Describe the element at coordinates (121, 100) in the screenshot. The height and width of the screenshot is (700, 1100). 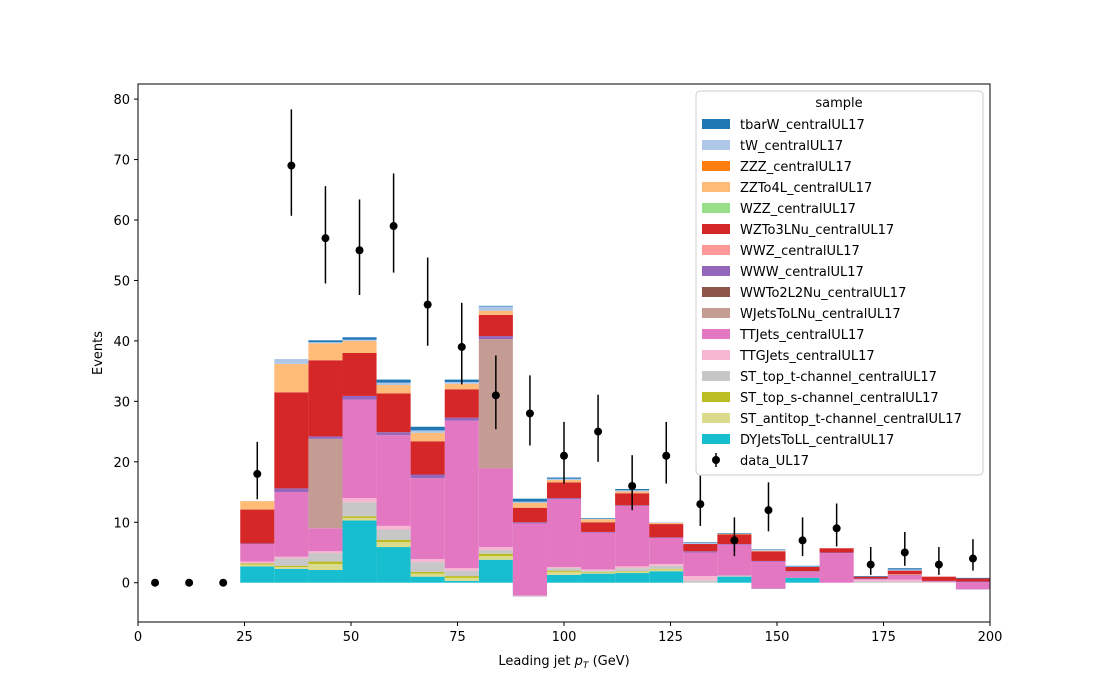
I see `y-tick-label-8: 80` at that location.